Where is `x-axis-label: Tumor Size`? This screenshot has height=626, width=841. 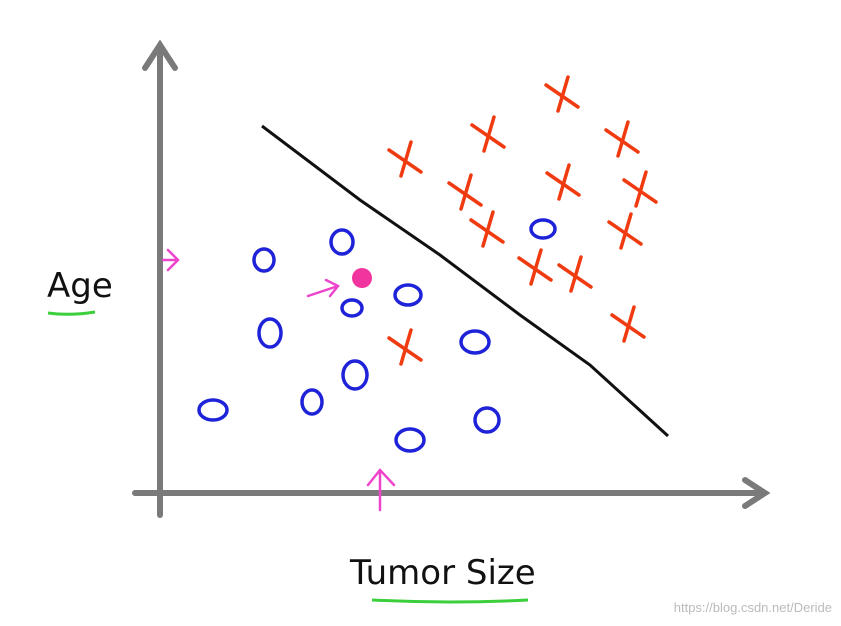 x-axis-label: Tumor Size is located at coordinates (442, 573).